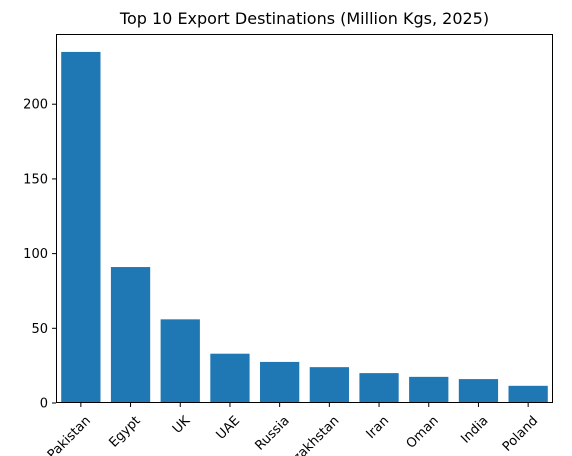 The height and width of the screenshot is (456, 572). Describe the element at coordinates (69, 434) in the screenshot. I see `x-tick-label: Pakistan` at that location.